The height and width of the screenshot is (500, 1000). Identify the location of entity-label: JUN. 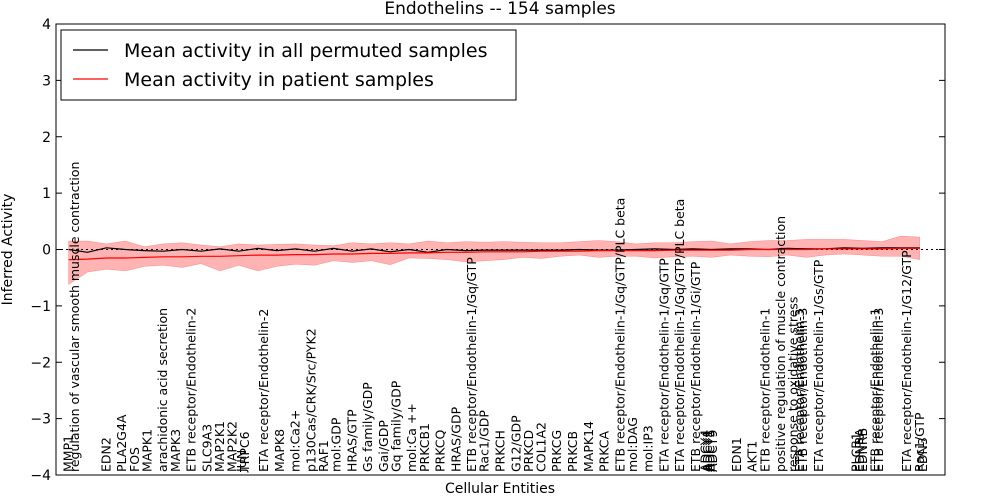
(241, 461).